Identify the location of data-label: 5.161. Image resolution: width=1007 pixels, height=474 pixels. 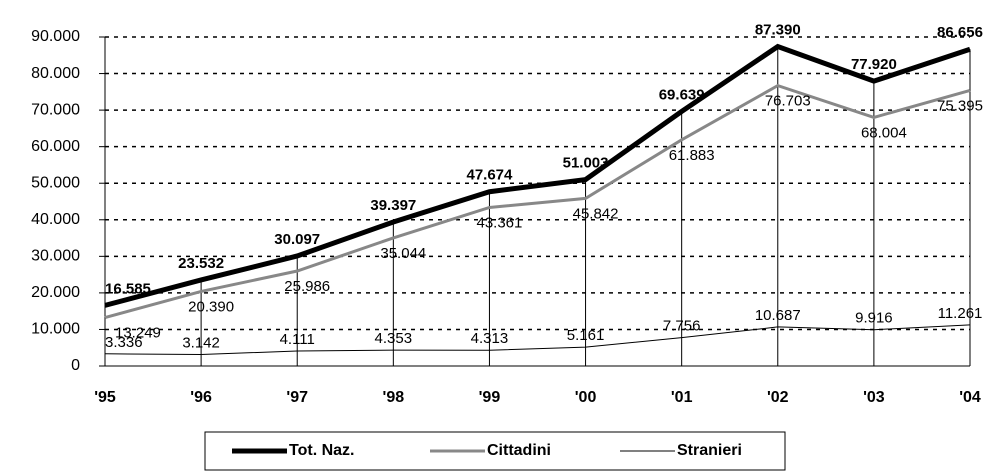
(586, 335).